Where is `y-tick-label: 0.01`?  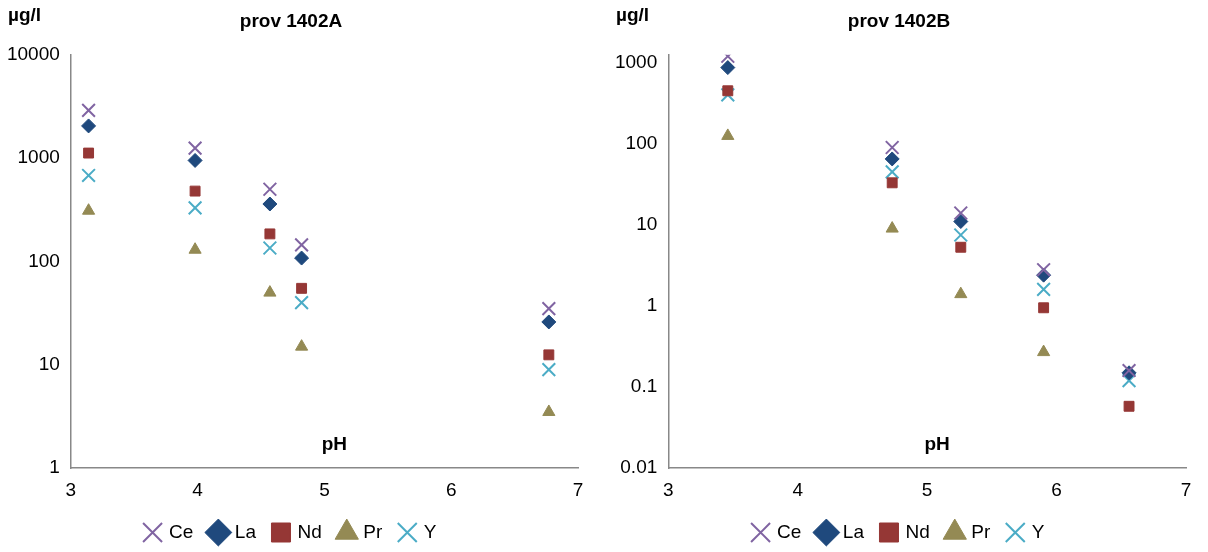 y-tick-label: 0.01 is located at coordinates (639, 467).